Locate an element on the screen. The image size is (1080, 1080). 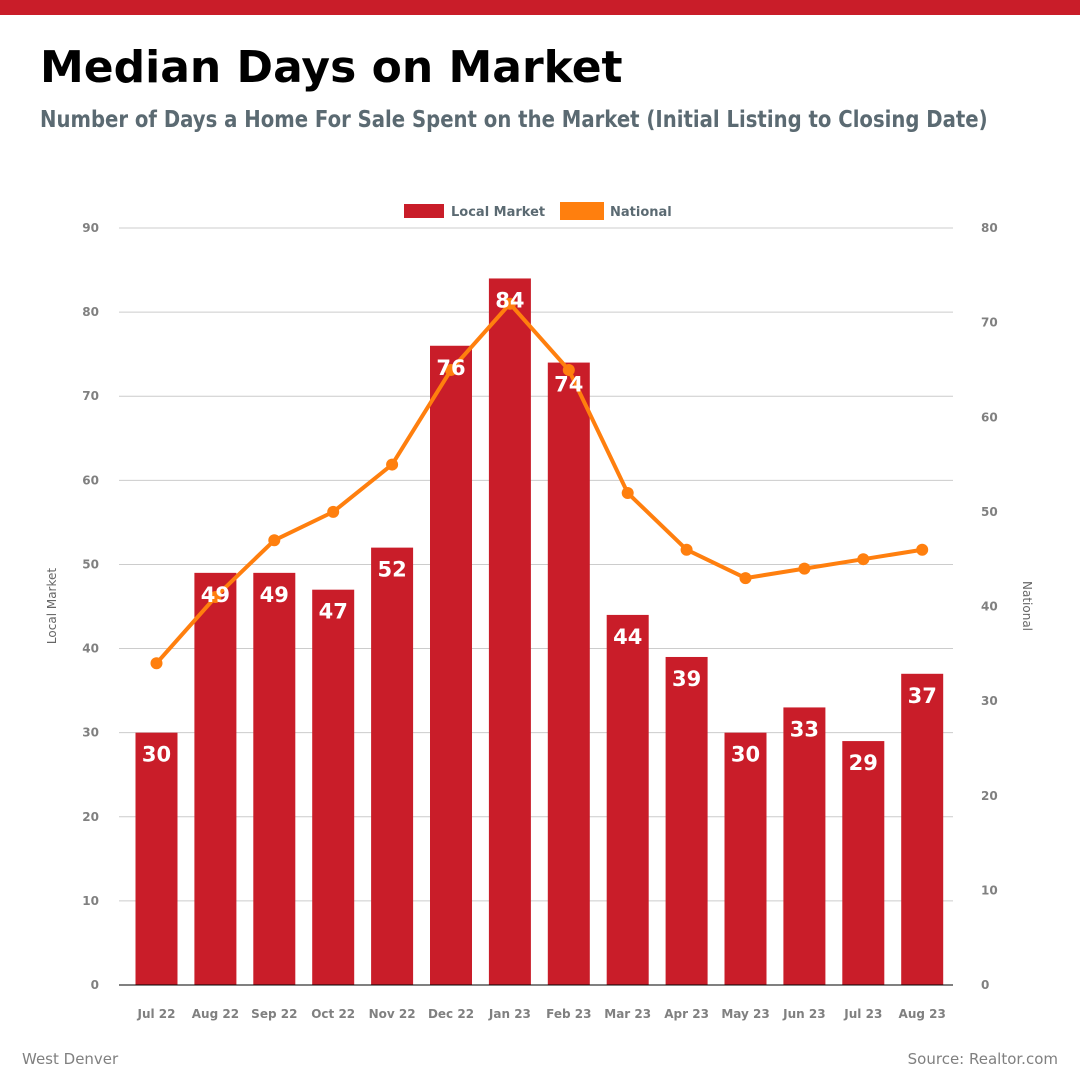
bar-data-label: 76 is located at coordinates (450, 368).